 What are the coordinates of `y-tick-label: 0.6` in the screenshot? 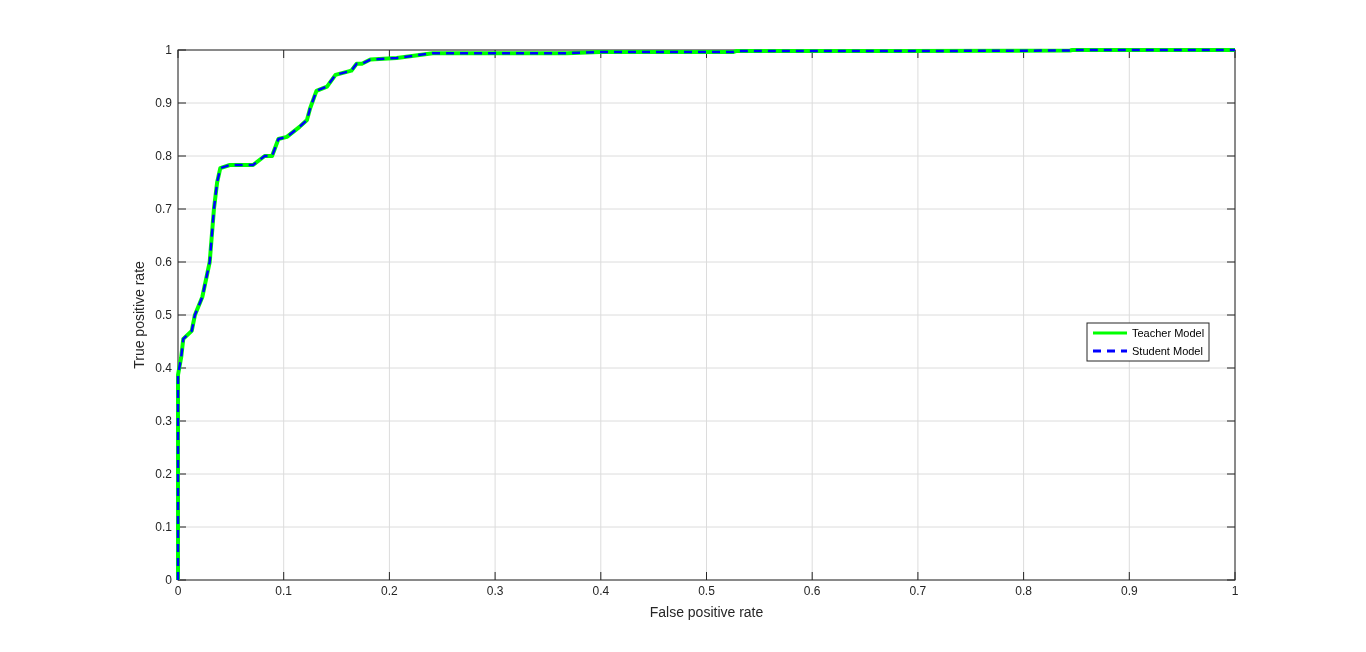 It's located at (164, 262).